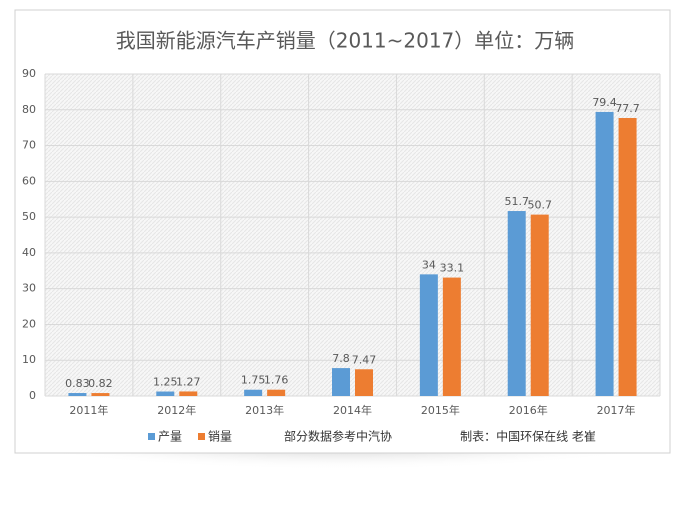 The height and width of the screenshot is (506, 682). What do you see at coordinates (253, 380) in the screenshot?
I see `data-label: 1.75` at bounding box center [253, 380].